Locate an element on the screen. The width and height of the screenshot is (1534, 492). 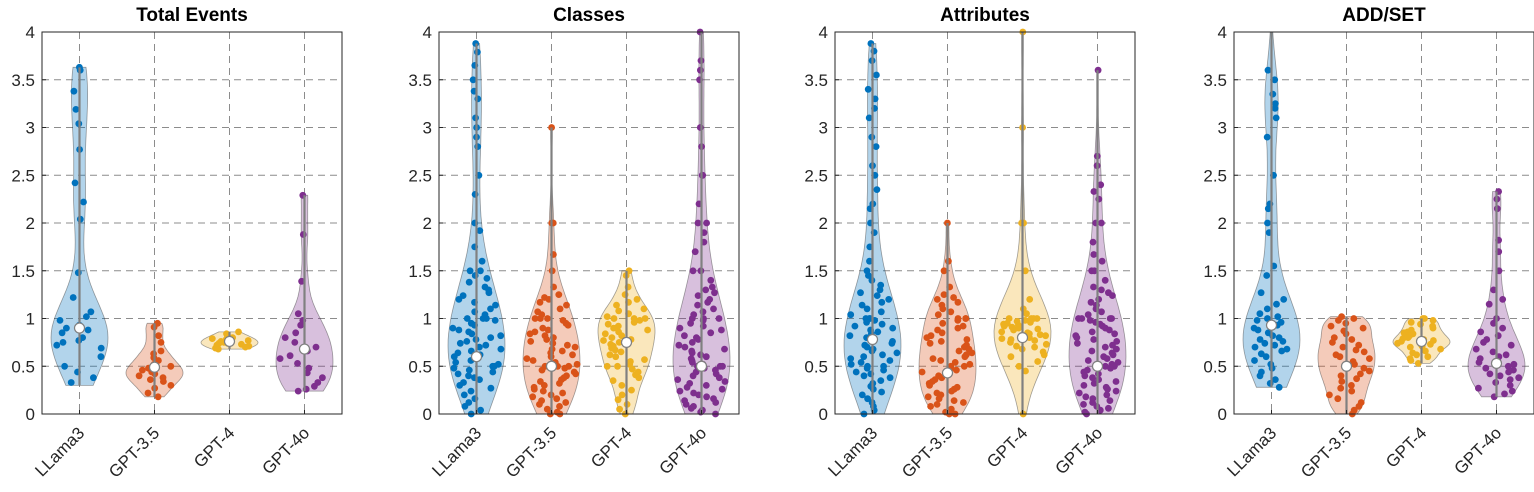
y-tick-label: 1.5 is located at coordinates (816, 271).